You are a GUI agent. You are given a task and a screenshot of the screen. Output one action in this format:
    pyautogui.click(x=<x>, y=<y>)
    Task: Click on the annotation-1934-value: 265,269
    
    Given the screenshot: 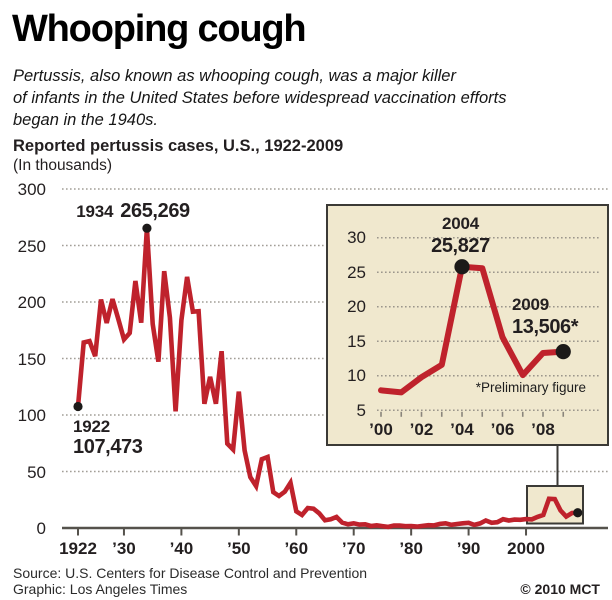 What is the action you would take?
    pyautogui.click(x=155, y=211)
    